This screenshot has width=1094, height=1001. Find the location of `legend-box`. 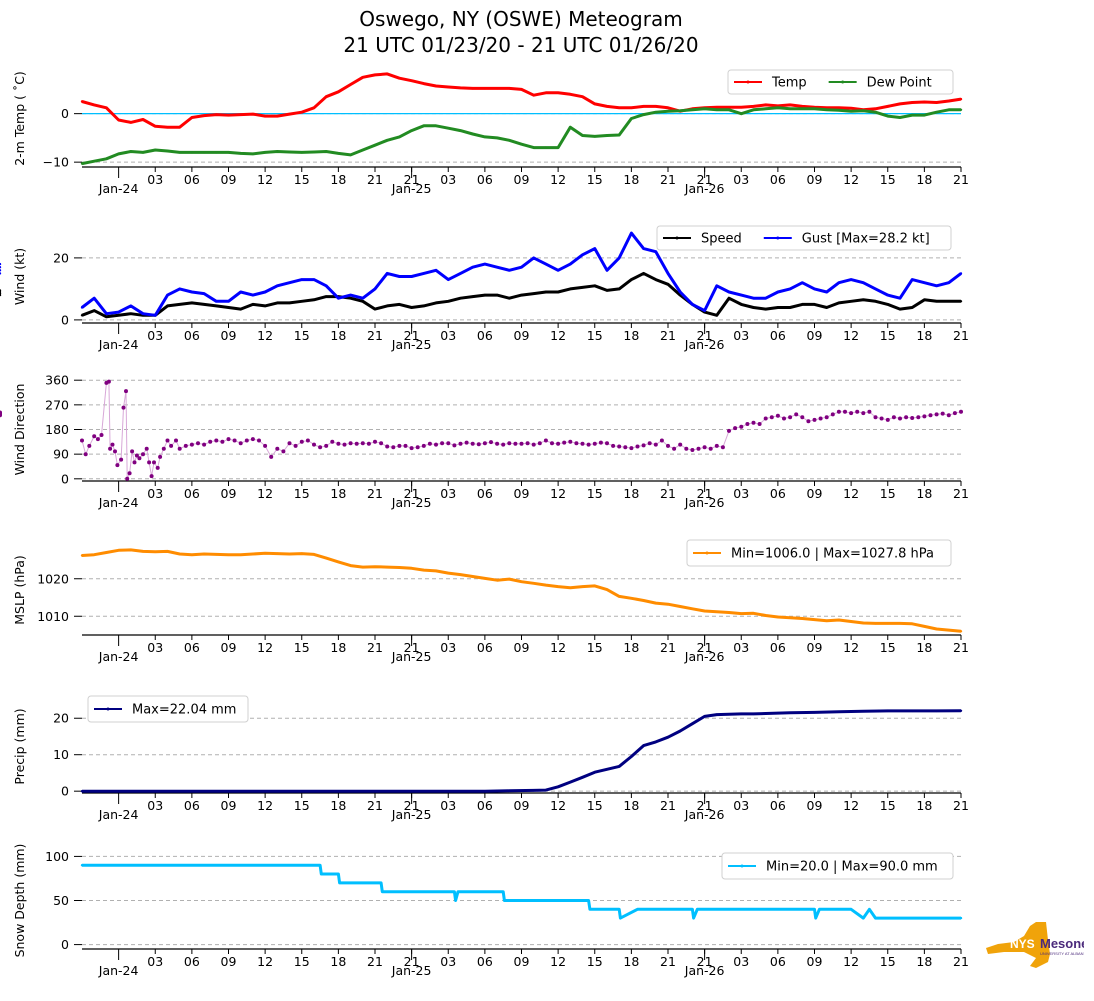

legend-box is located at coordinates (804, 238).